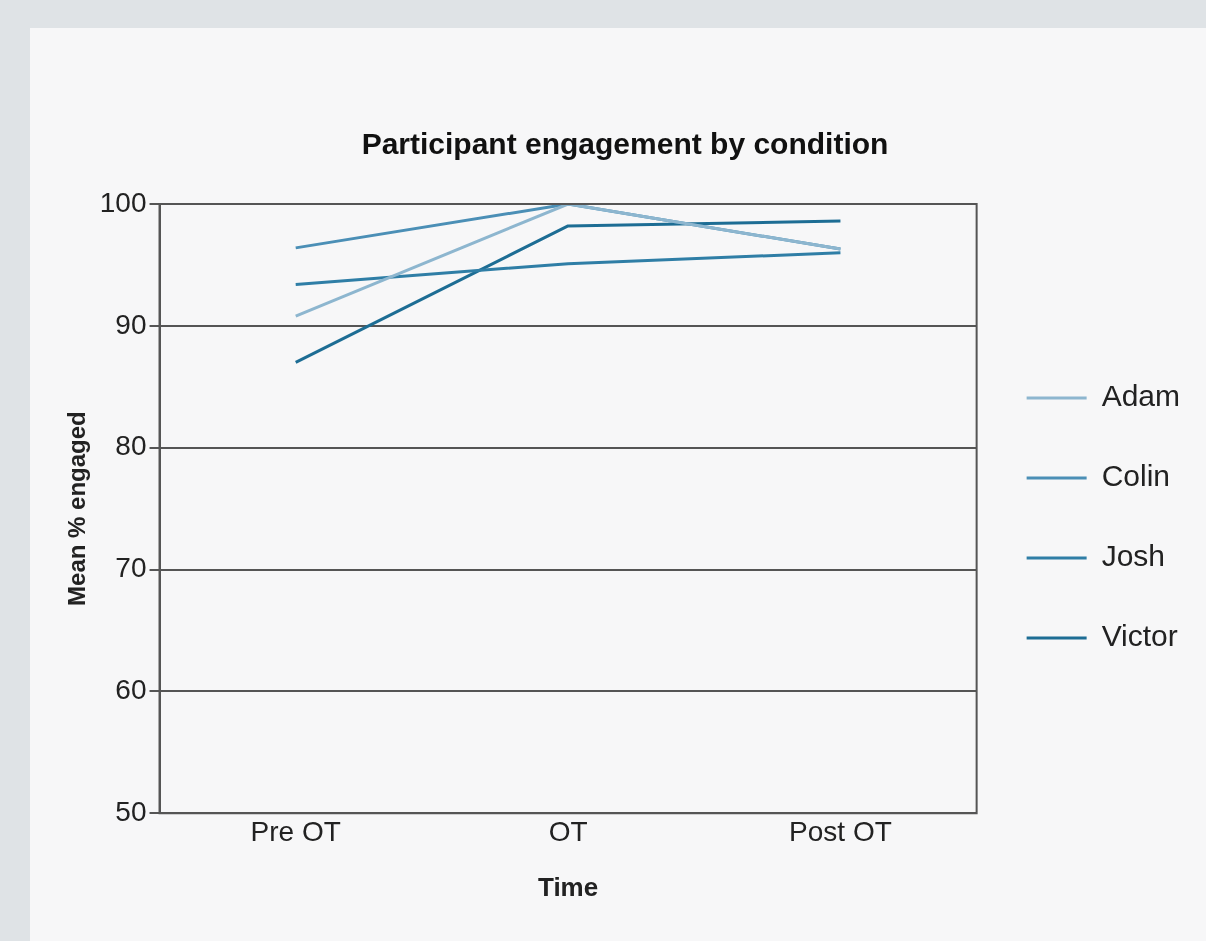 The height and width of the screenshot is (941, 1206). Describe the element at coordinates (77, 508) in the screenshot. I see `y-axis-title: Mean % engaged` at that location.